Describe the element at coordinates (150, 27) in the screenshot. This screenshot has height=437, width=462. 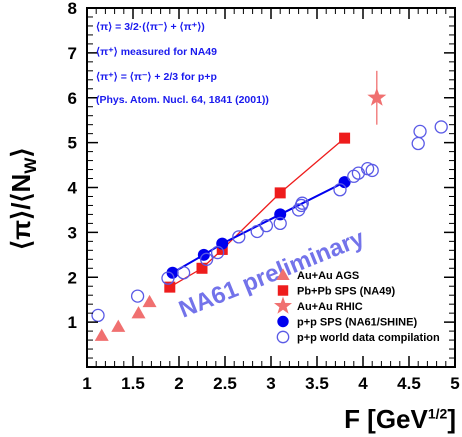
I see `annotation-line: ⟨π⟩ = 3/2·(⟨π⁻⟩ + ⟨π⁺⟩)` at that location.